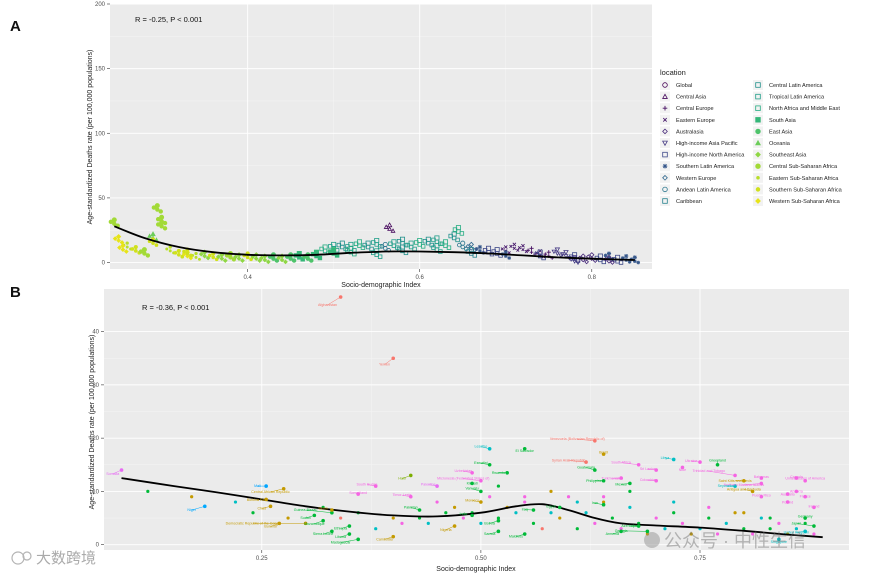 The width and height of the screenshot is (881, 581). What do you see at coordinates (481, 556) in the screenshot?
I see `panel-b-x-ticks: 0.25 0.50 0.75` at bounding box center [481, 556].